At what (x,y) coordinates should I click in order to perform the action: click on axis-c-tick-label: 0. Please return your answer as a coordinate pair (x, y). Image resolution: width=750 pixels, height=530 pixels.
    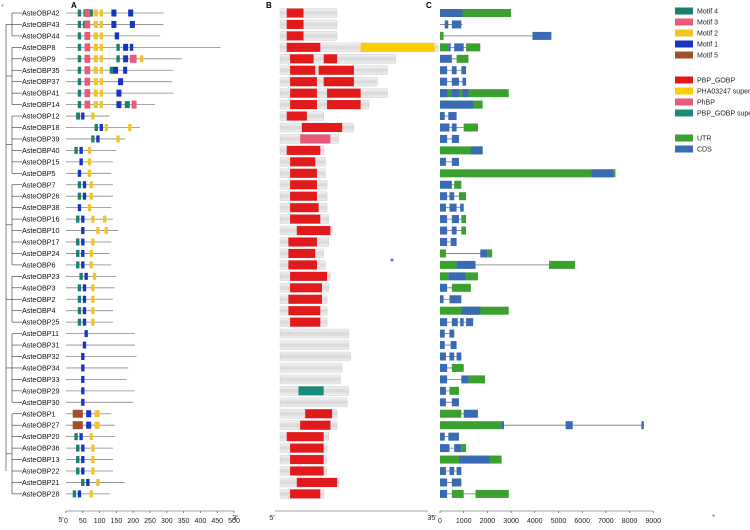
    Looking at the image, I should click on (440, 521).